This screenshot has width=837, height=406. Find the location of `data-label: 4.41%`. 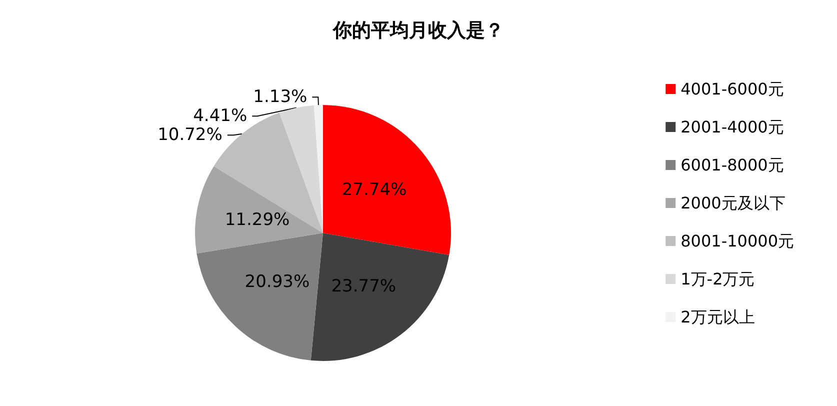

data-label: 4.41% is located at coordinates (220, 116).